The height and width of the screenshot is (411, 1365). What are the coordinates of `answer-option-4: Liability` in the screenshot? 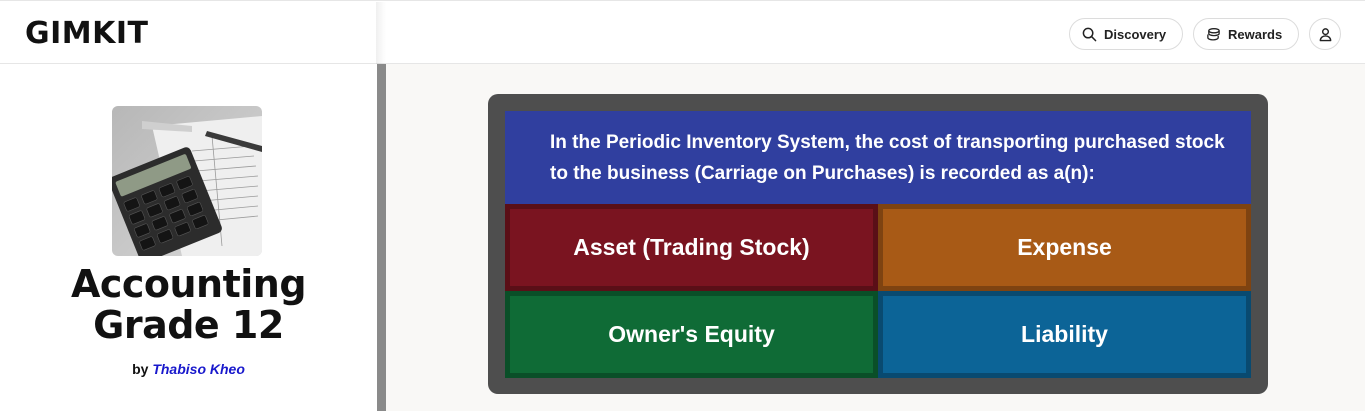 It's located at (1064, 334).